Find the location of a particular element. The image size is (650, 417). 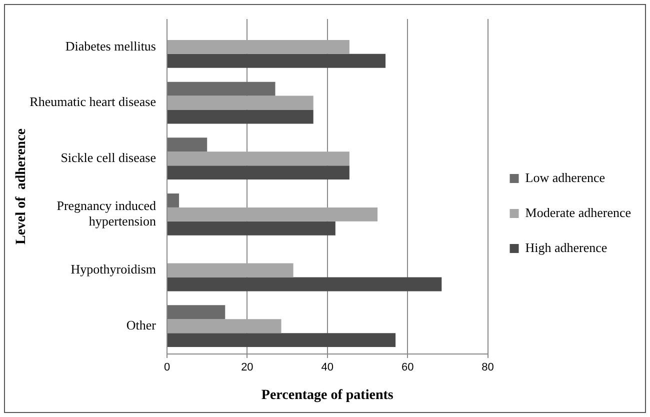

x-tick-label: 20 is located at coordinates (247, 368).